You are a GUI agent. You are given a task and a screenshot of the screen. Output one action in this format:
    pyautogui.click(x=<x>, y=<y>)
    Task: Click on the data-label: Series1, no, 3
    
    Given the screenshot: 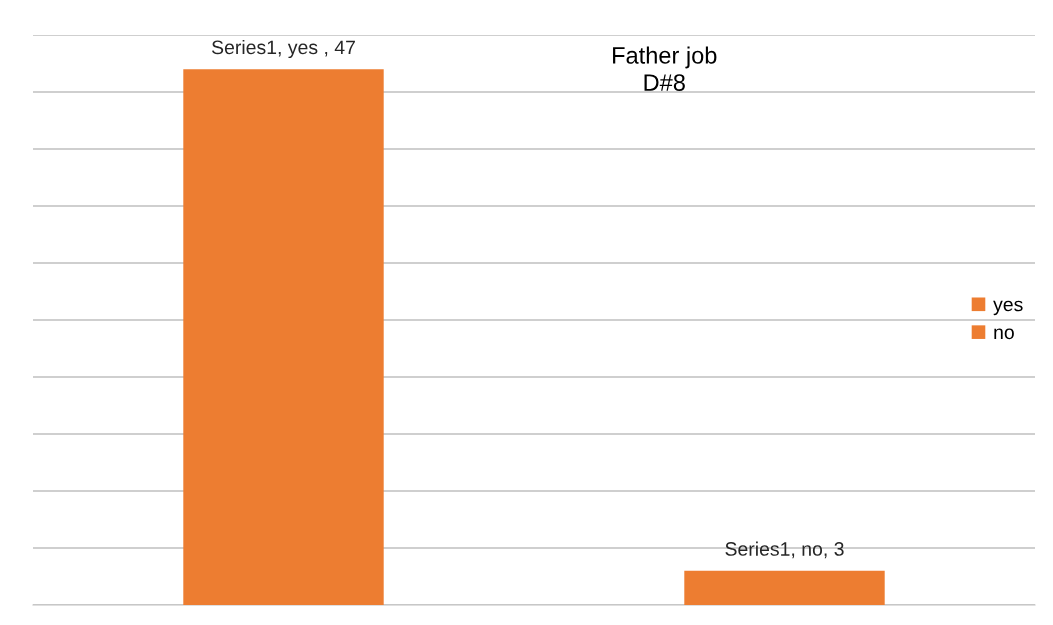 What is the action you would take?
    pyautogui.click(x=784, y=550)
    